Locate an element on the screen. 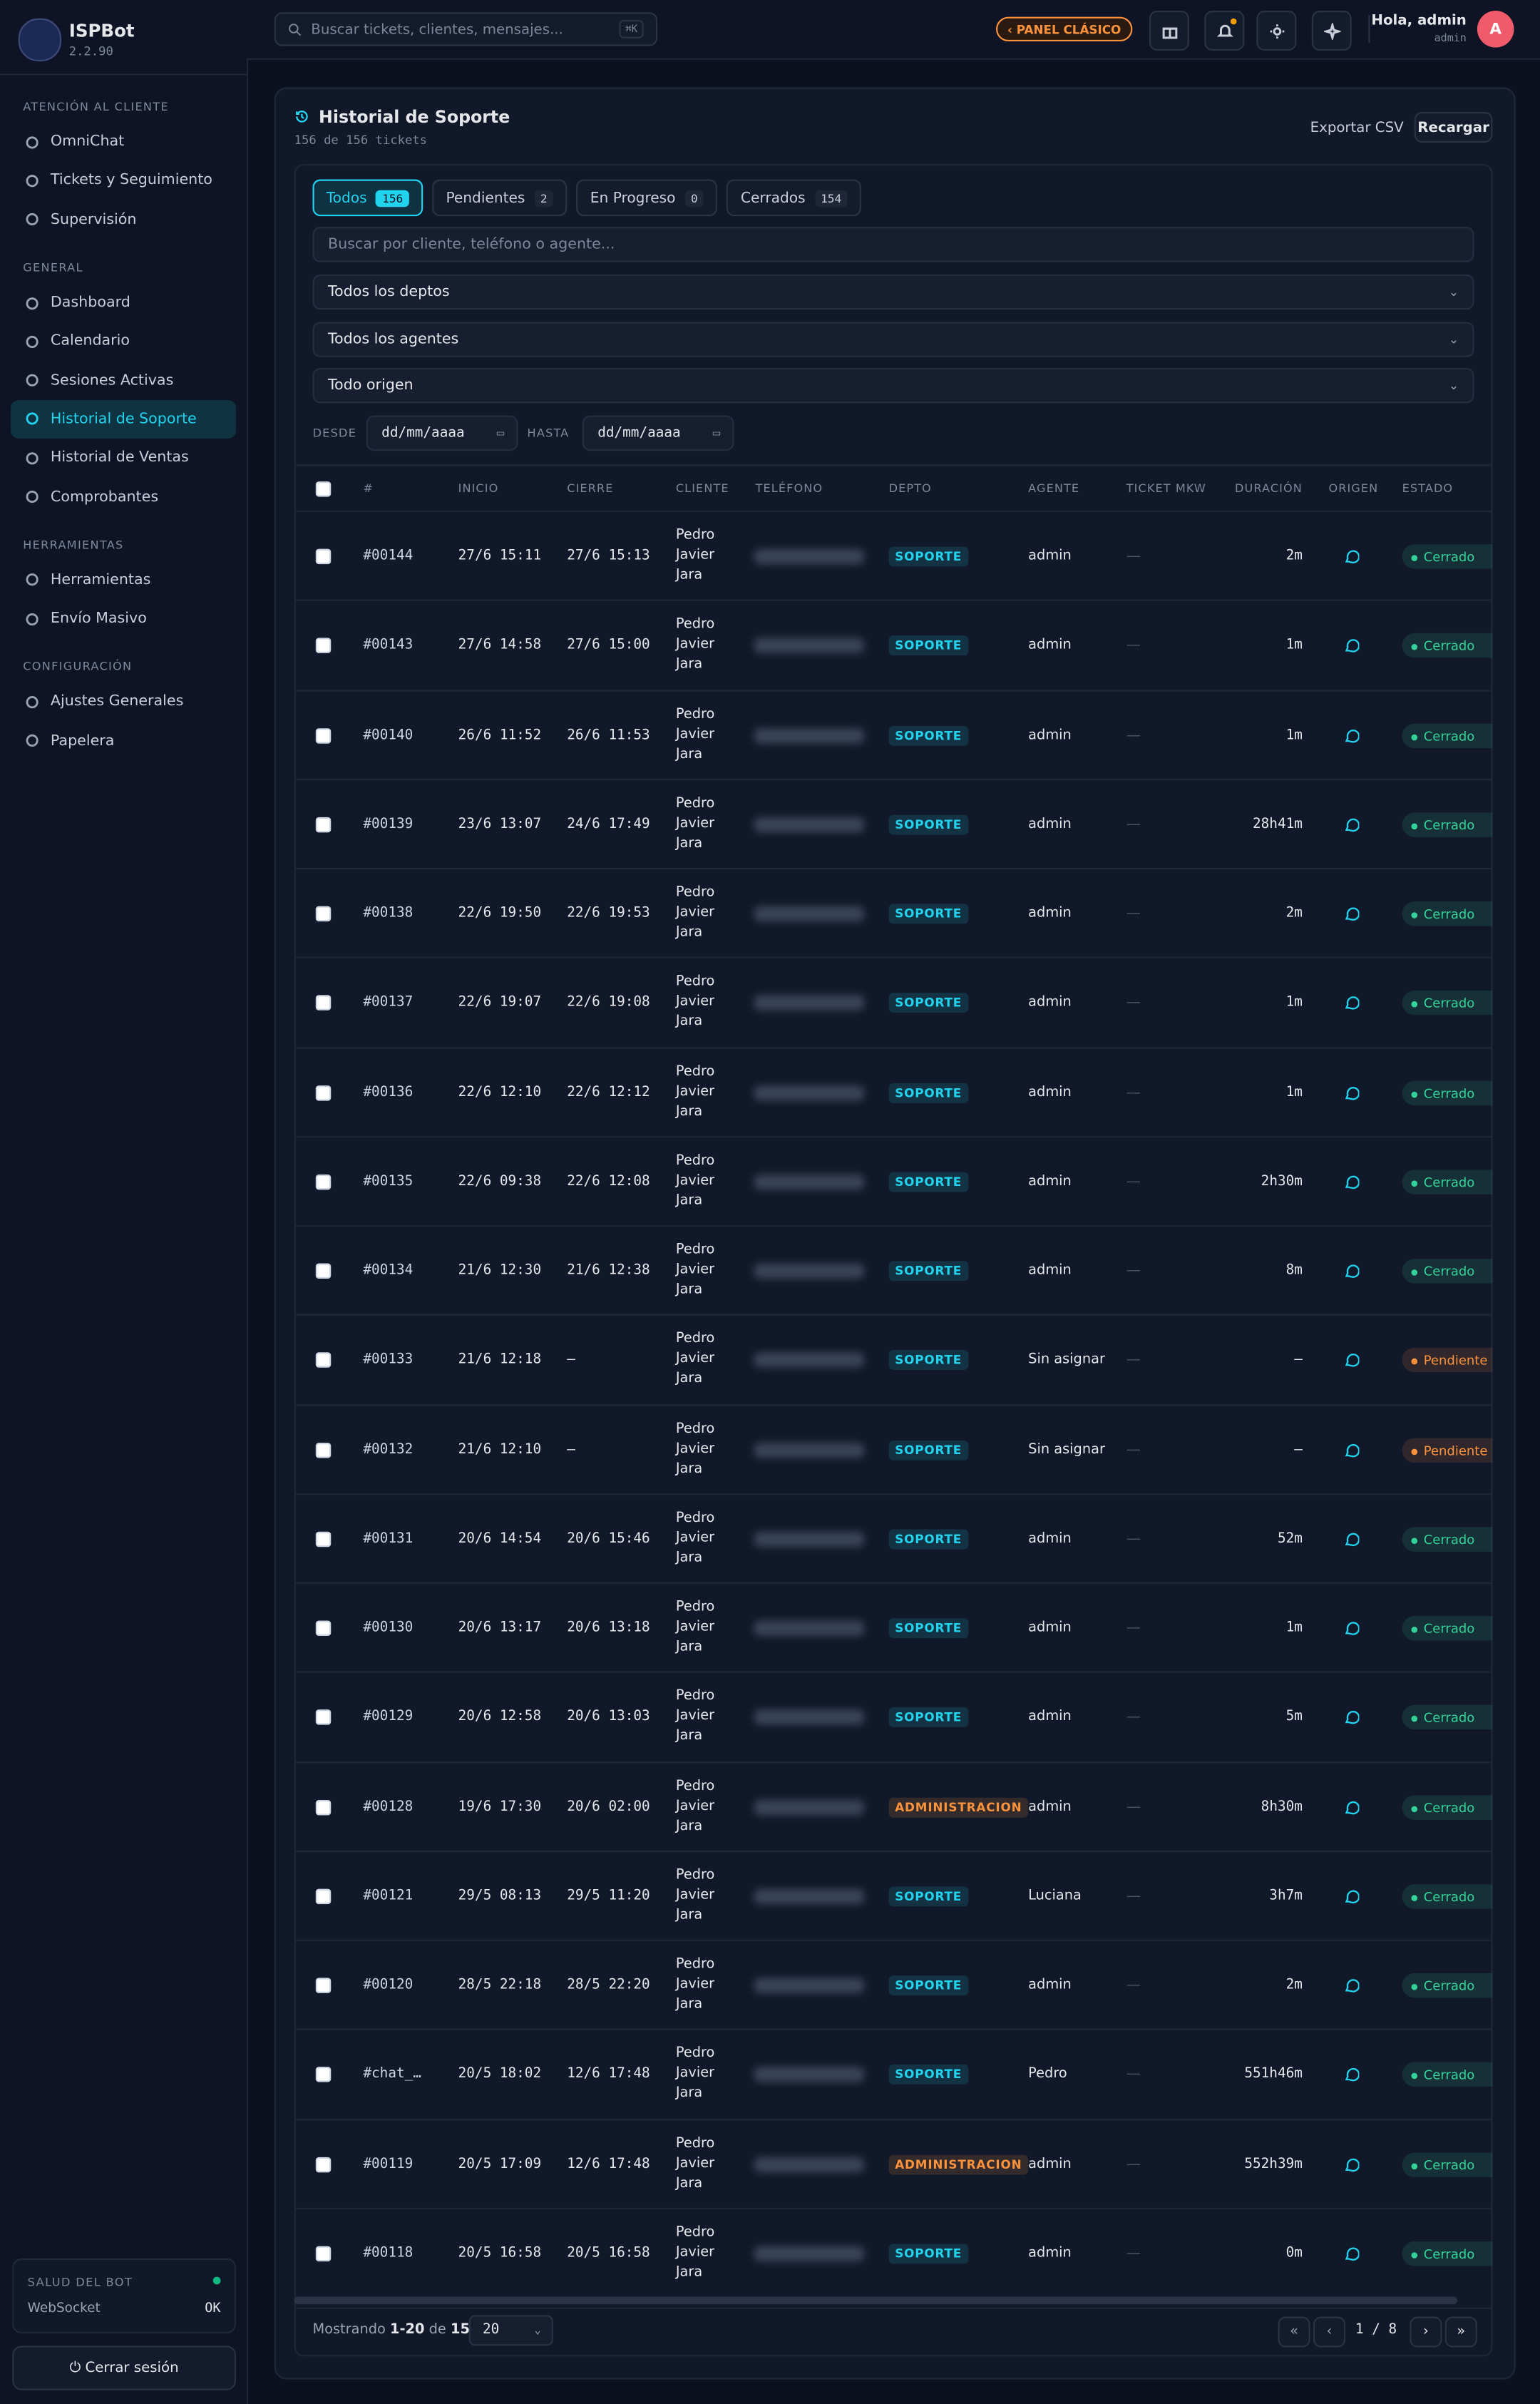  tab: Pendientes 2 is located at coordinates (500, 198).